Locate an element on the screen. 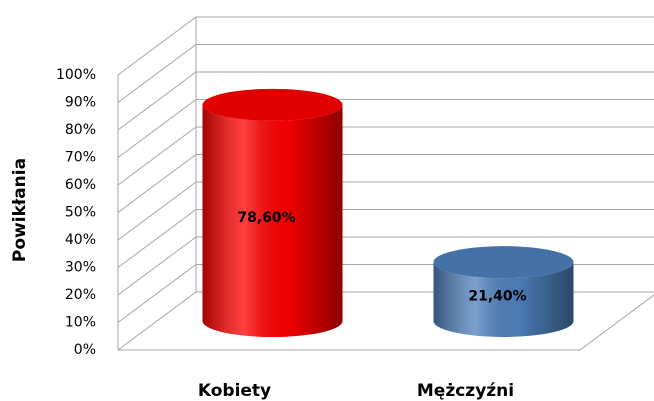 This screenshot has width=654, height=401. data-label: 21,40% is located at coordinates (497, 297).